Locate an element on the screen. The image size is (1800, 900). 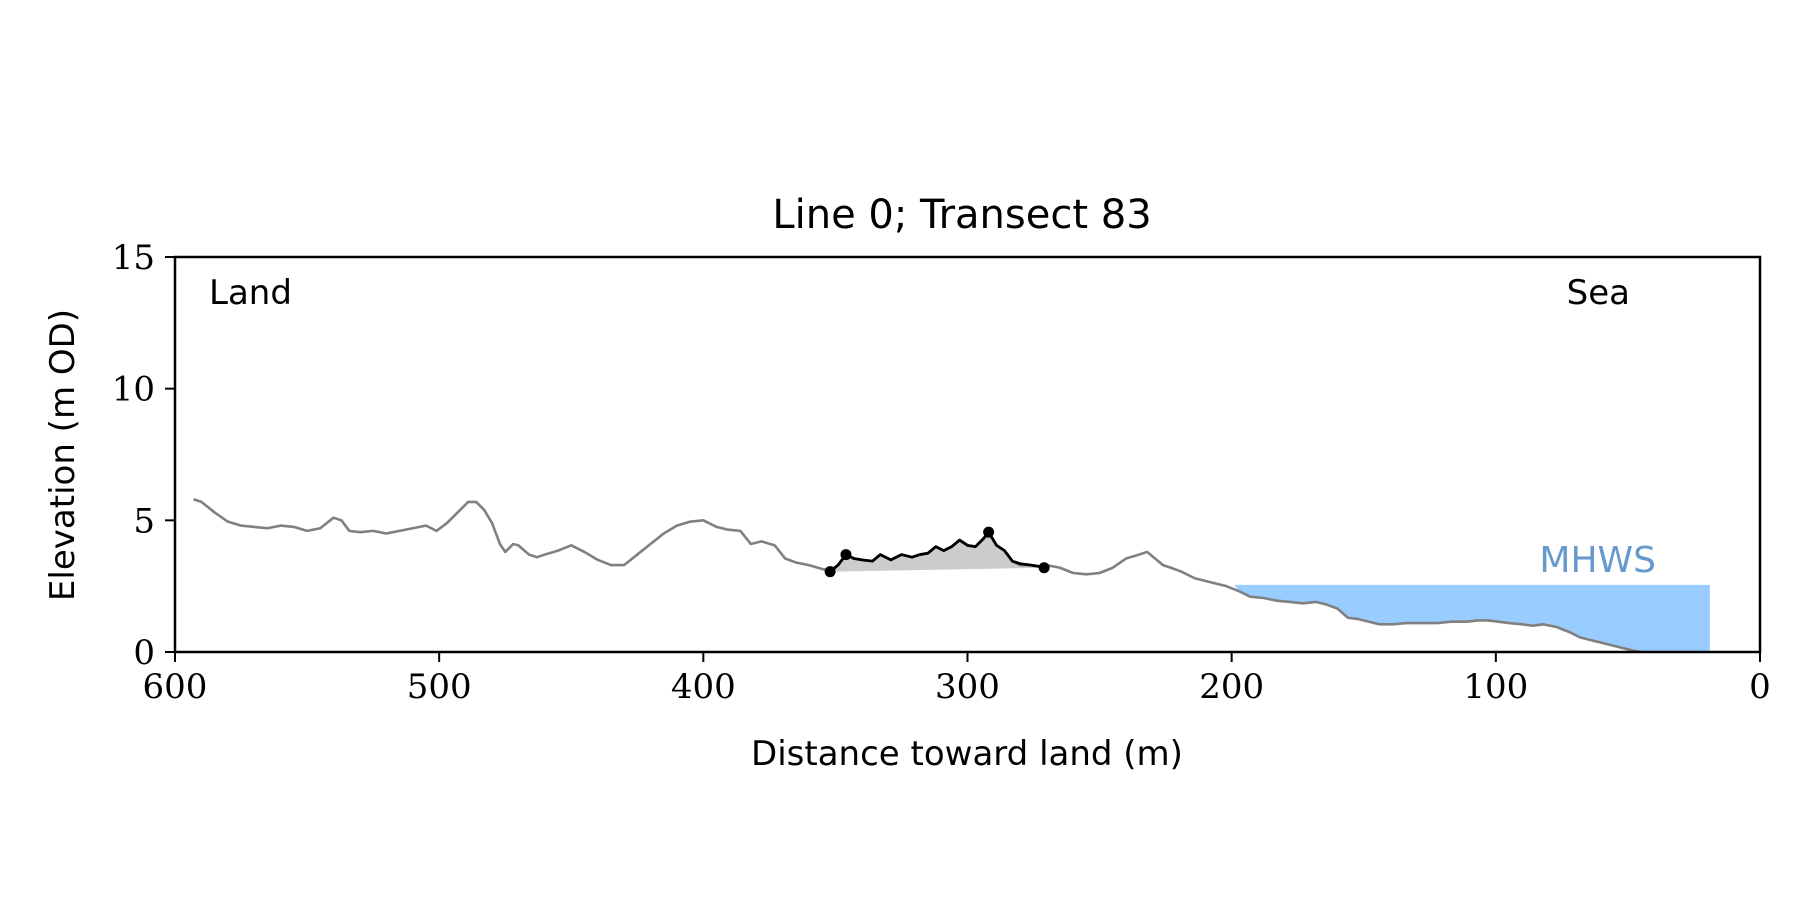
feature-line is located at coordinates (937, 551).